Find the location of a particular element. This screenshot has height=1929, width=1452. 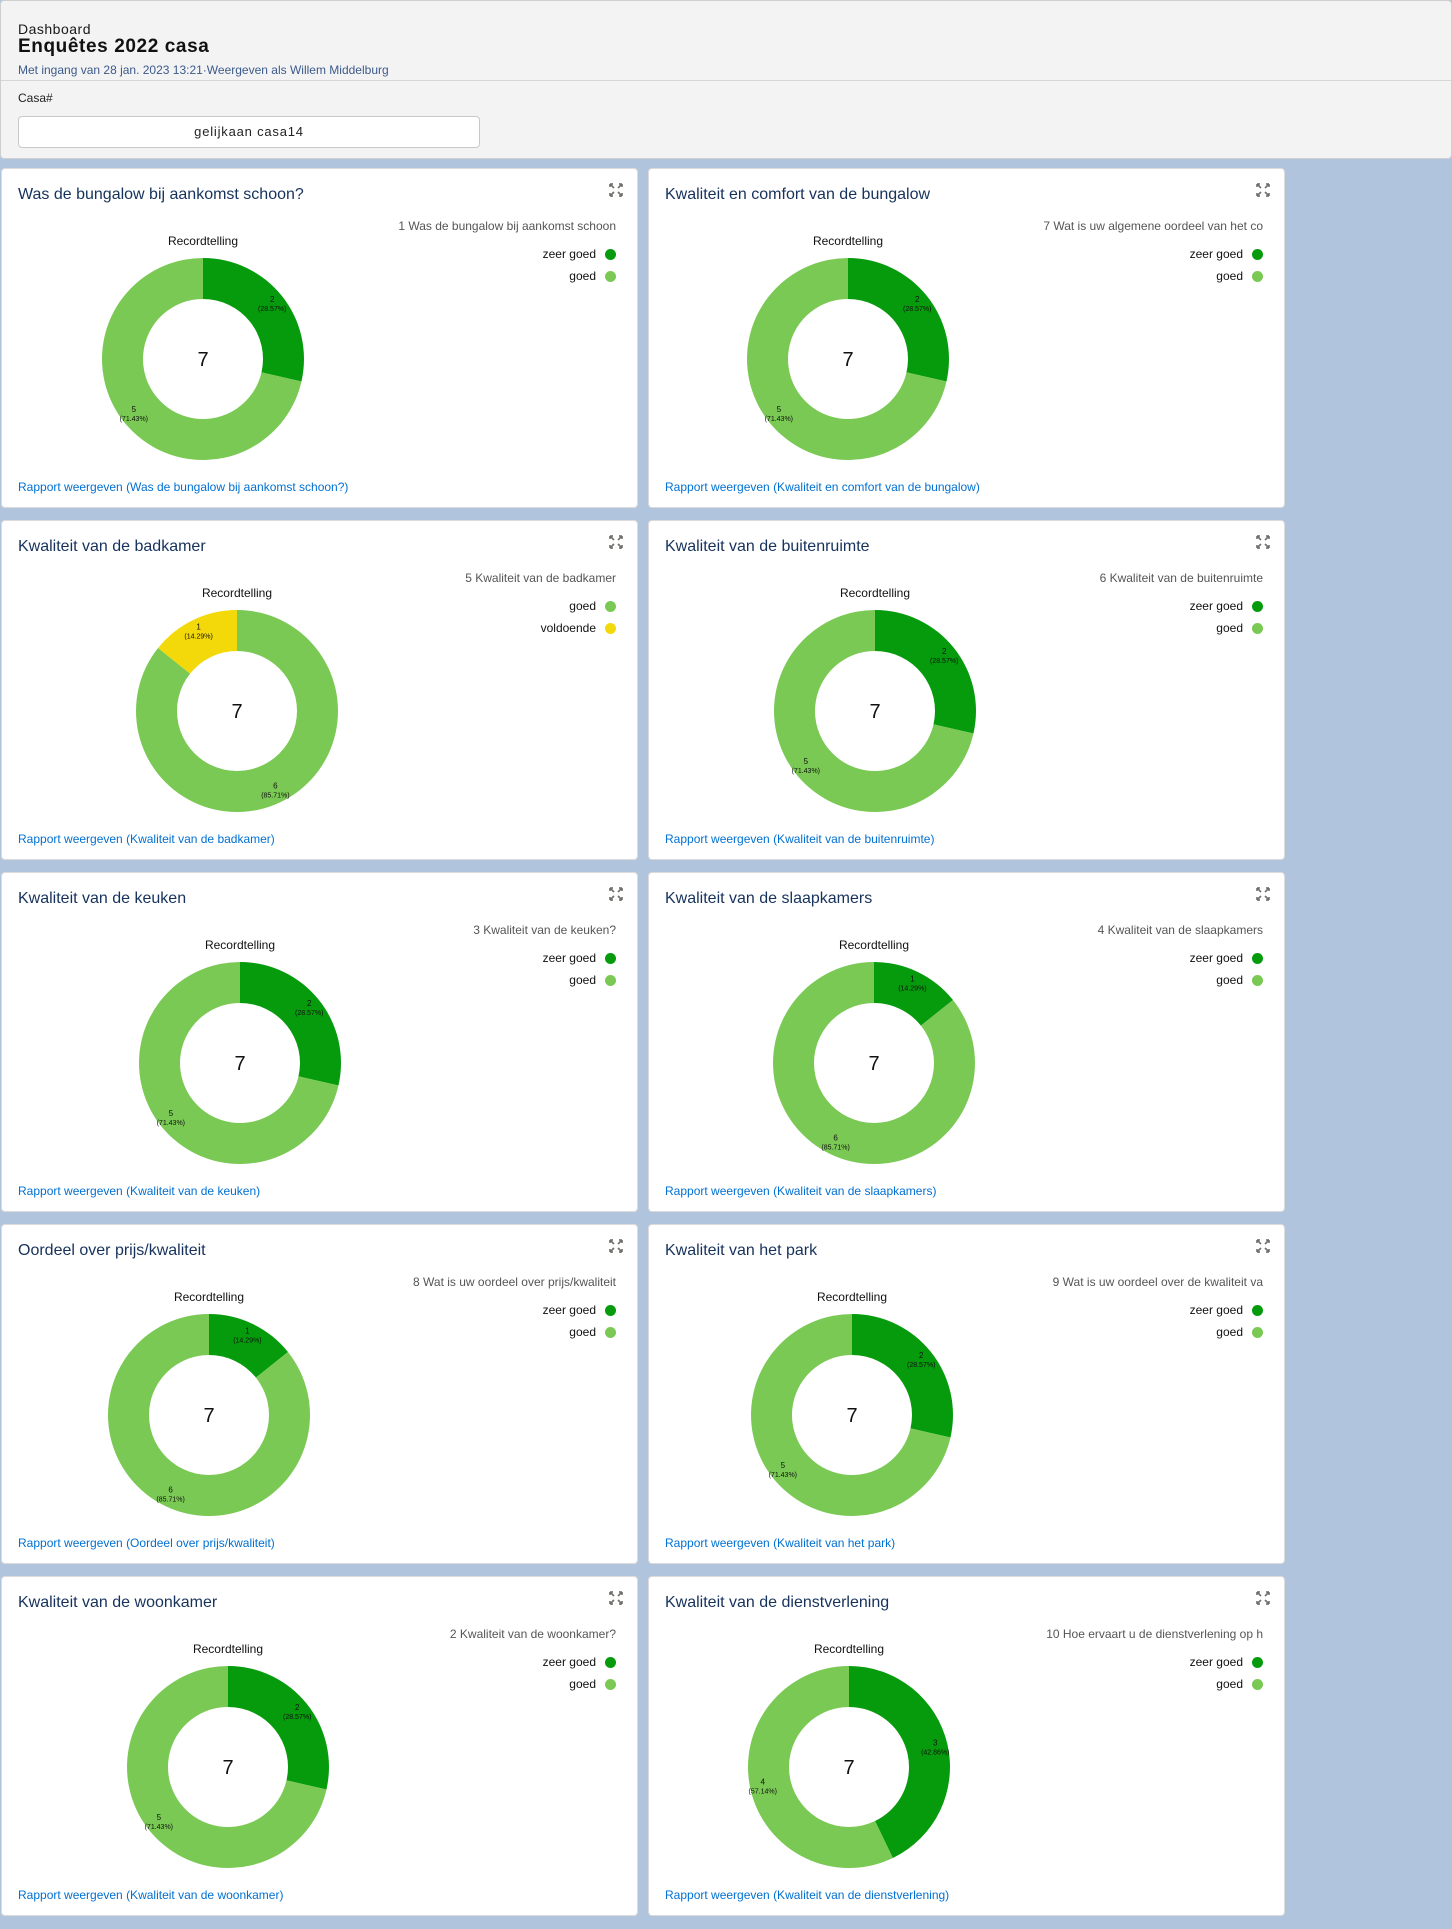

legend-title: 8 Wat is uw oordeel over prijs/kwaliteit is located at coordinates (514, 1282).